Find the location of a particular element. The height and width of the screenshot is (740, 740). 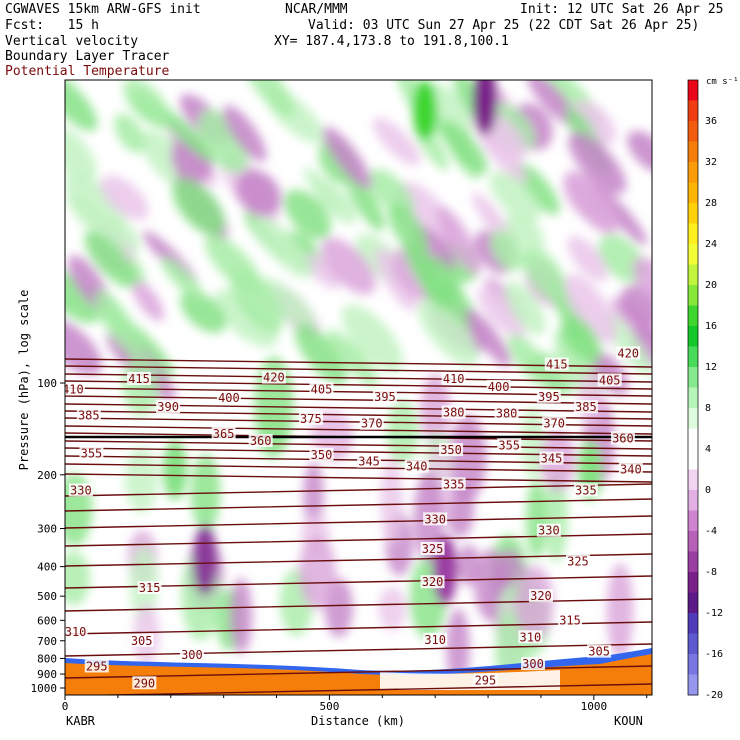

theta-label: 395 is located at coordinates (385, 397).